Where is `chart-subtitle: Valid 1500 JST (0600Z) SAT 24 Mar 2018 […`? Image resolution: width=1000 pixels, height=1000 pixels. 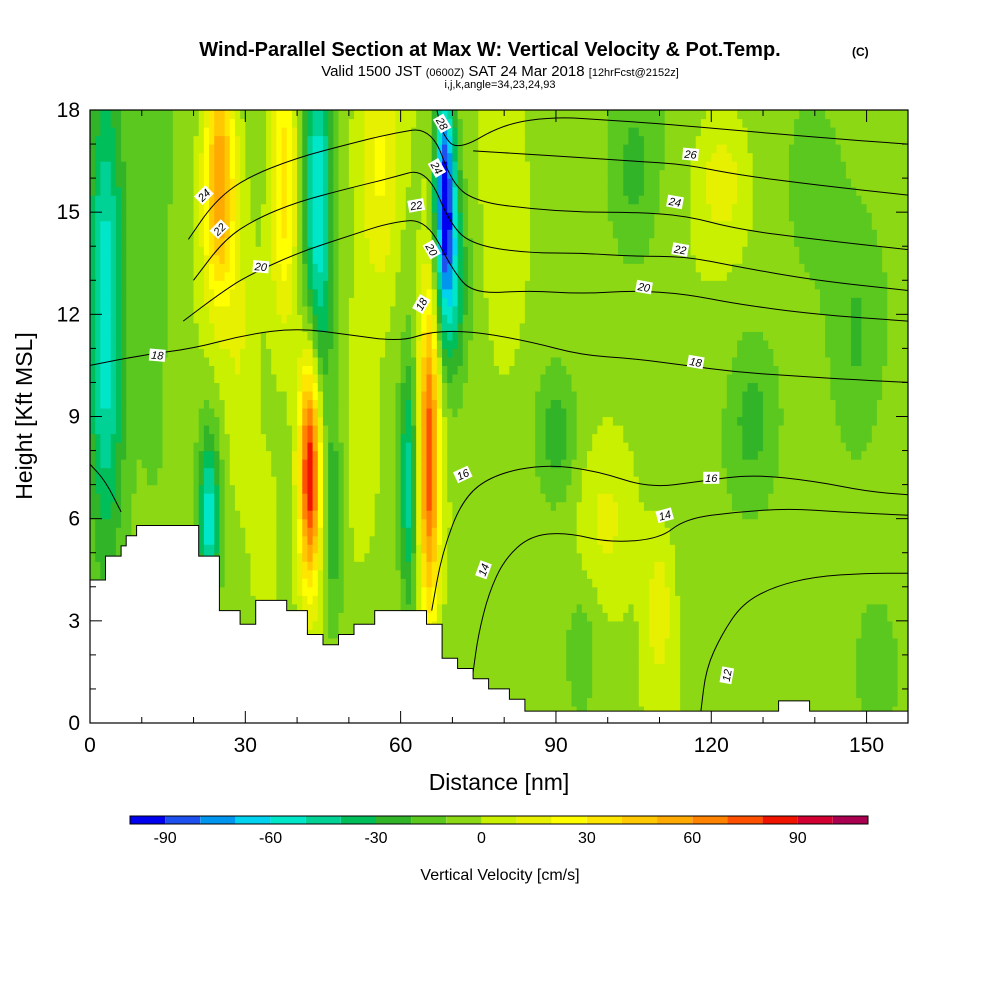 chart-subtitle: Valid 1500 JST (0600Z) SAT 24 Mar 2018 [… is located at coordinates (500, 71).